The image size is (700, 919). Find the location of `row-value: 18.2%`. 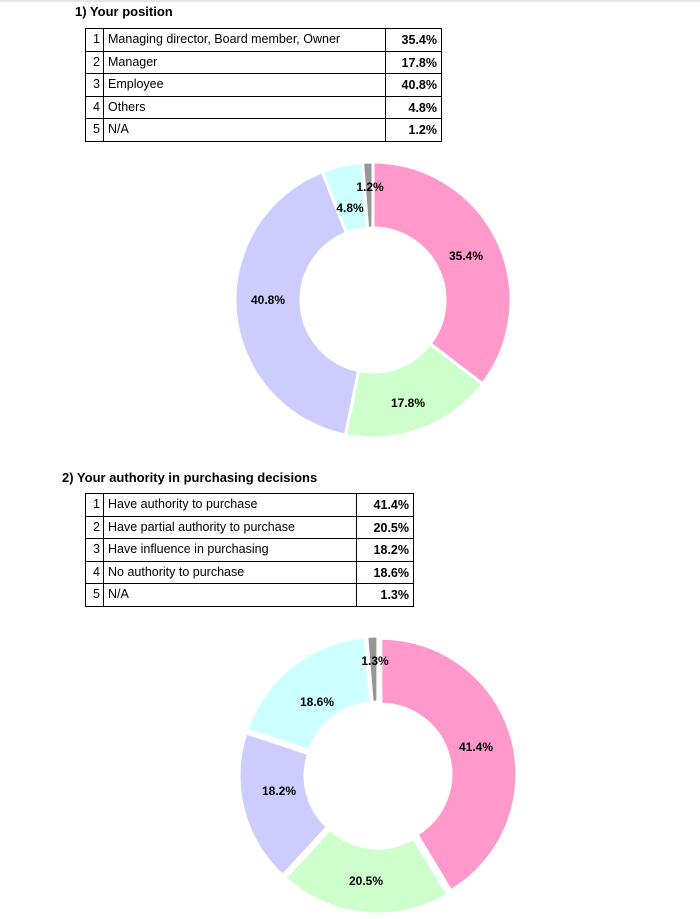

row-value: 18.2% is located at coordinates (385, 550).